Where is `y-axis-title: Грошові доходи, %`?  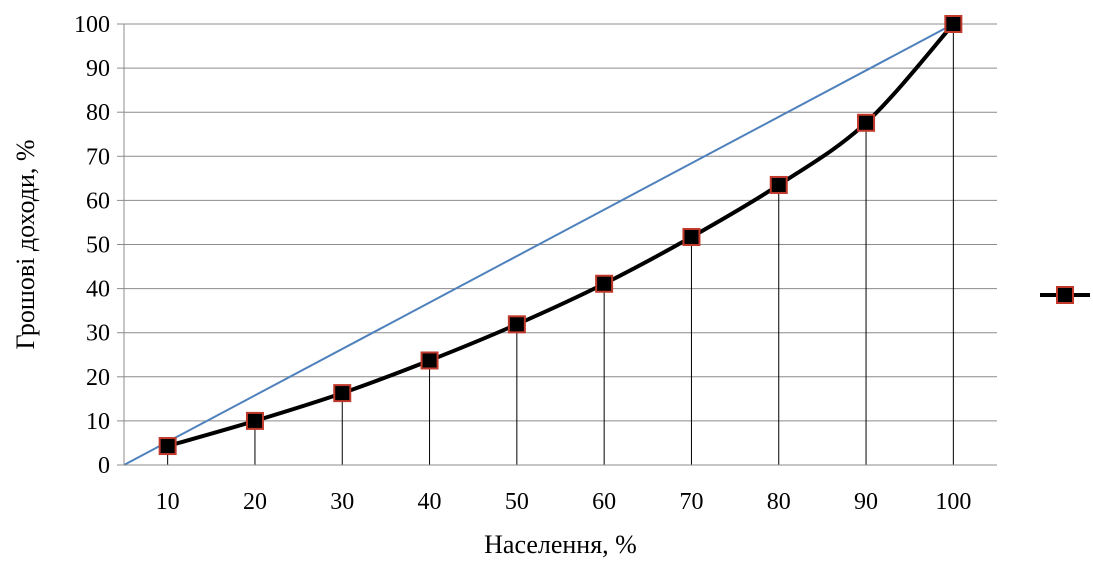 y-axis-title: Грошові доходи, % is located at coordinates (25, 244).